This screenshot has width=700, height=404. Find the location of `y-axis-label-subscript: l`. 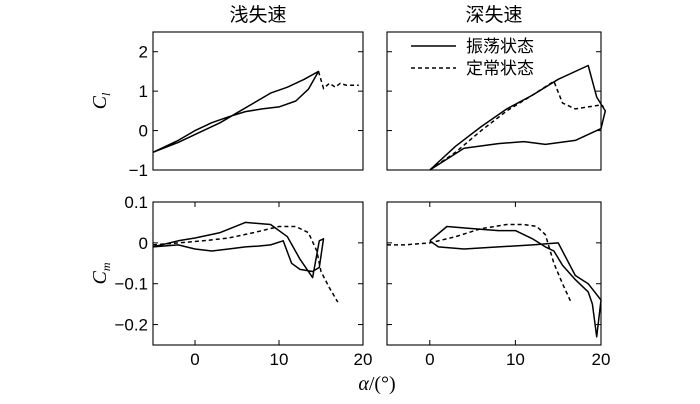

y-axis-label-subscript: l is located at coordinates (106, 94).